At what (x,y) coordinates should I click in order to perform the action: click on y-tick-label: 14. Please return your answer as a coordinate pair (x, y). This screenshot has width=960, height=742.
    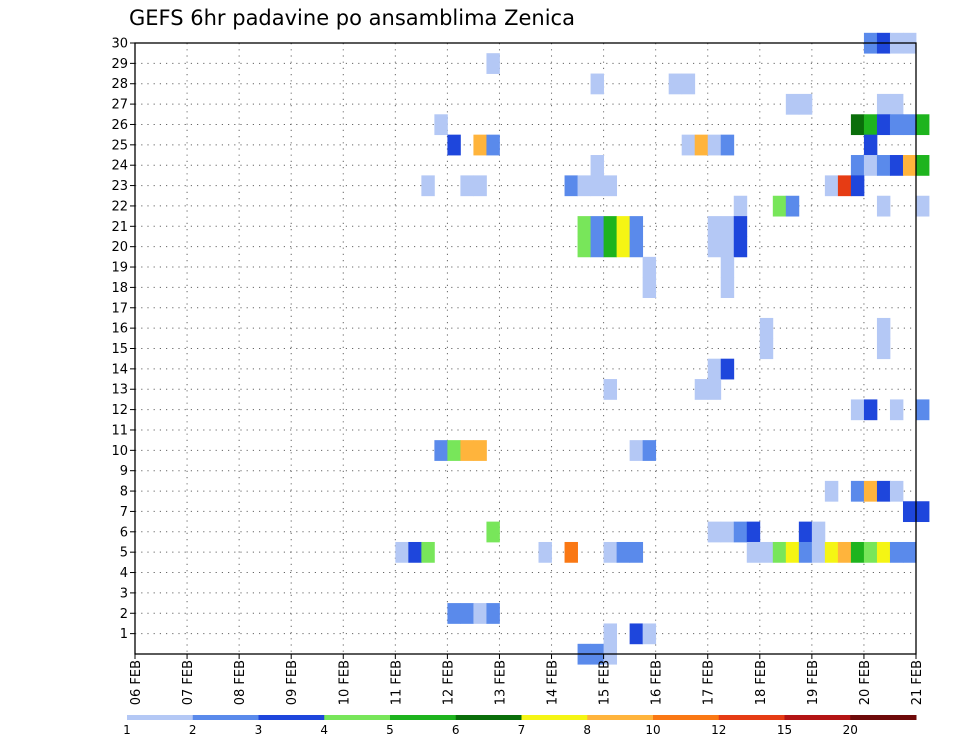
    Looking at the image, I should click on (119, 369).